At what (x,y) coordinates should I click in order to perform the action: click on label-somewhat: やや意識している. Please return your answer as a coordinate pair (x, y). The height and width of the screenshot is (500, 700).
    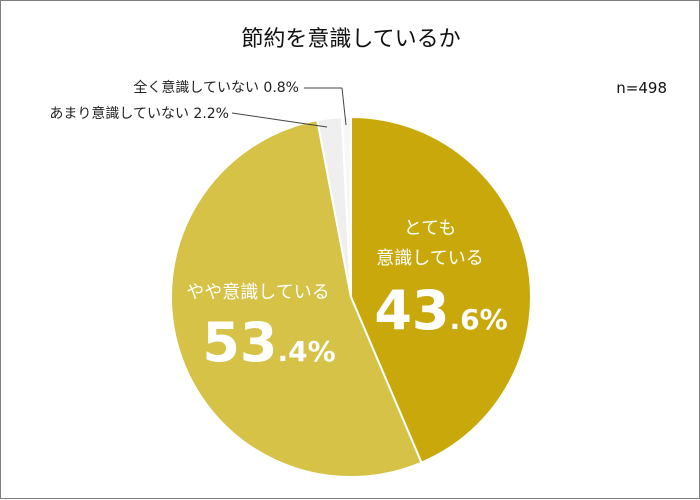
    Looking at the image, I should click on (257, 292).